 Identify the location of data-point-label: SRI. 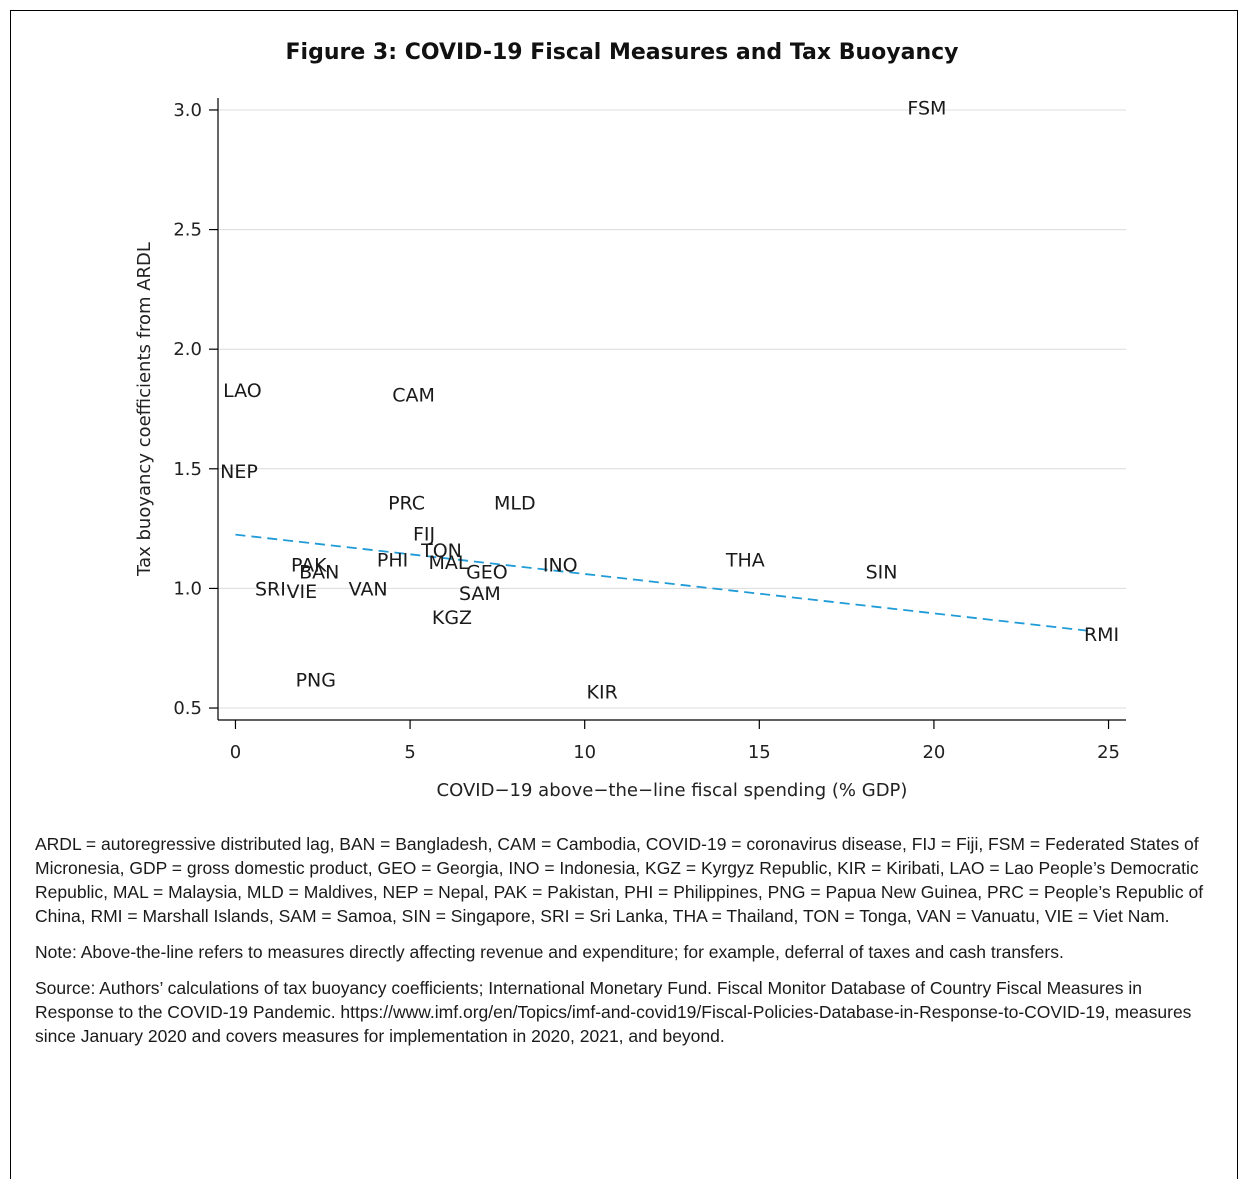
(270, 589).